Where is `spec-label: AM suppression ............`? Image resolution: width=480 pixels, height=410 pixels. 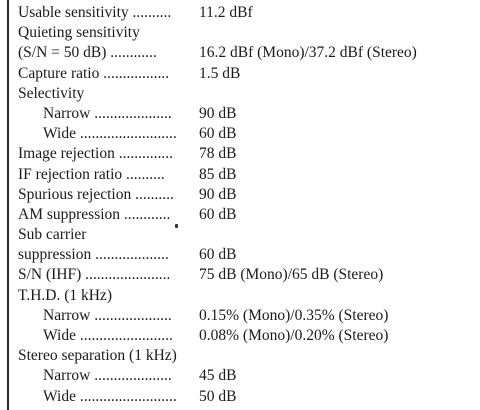 spec-label: AM suppression ............ is located at coordinates (94, 214).